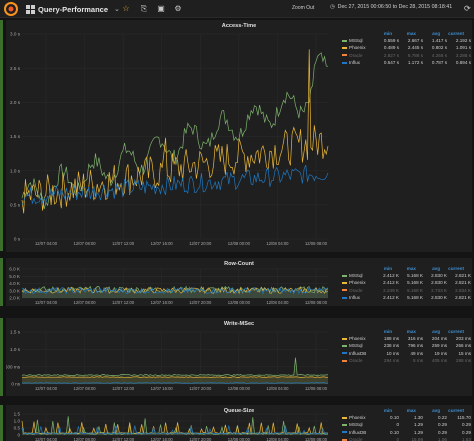  What do you see at coordinates (178, 8) in the screenshot?
I see `gear-icon: ⚙` at bounding box center [178, 8].